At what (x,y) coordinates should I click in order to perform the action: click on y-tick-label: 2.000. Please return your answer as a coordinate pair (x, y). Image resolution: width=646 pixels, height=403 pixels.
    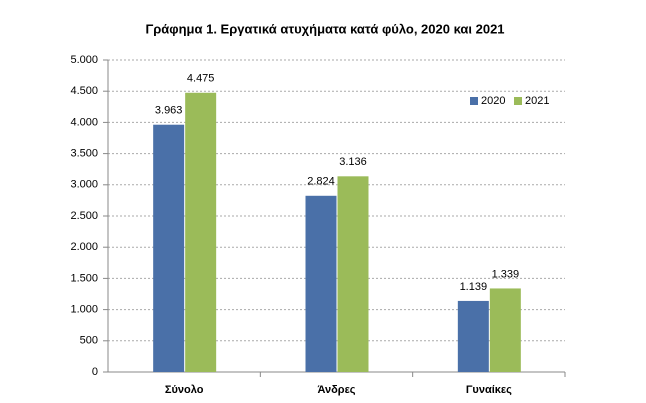
    Looking at the image, I should click on (84, 247).